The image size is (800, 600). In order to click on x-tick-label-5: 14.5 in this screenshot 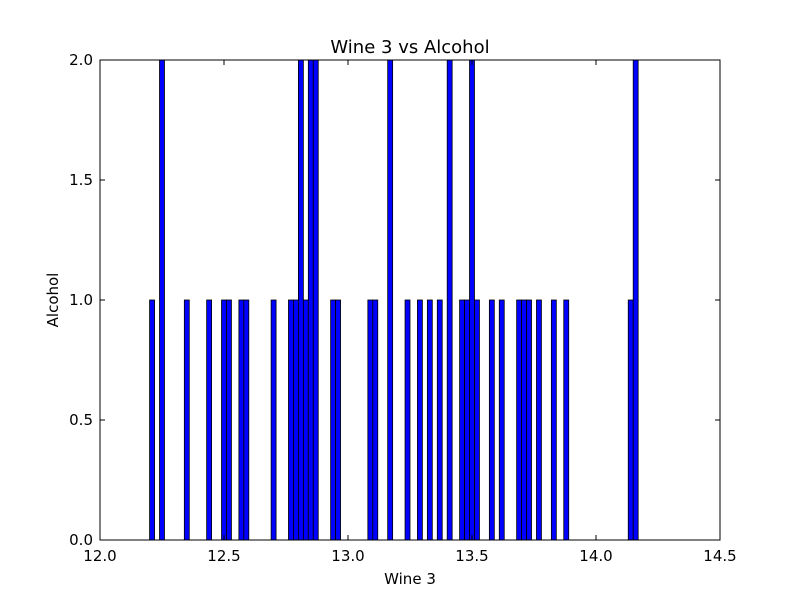, I will do `click(719, 556)`.